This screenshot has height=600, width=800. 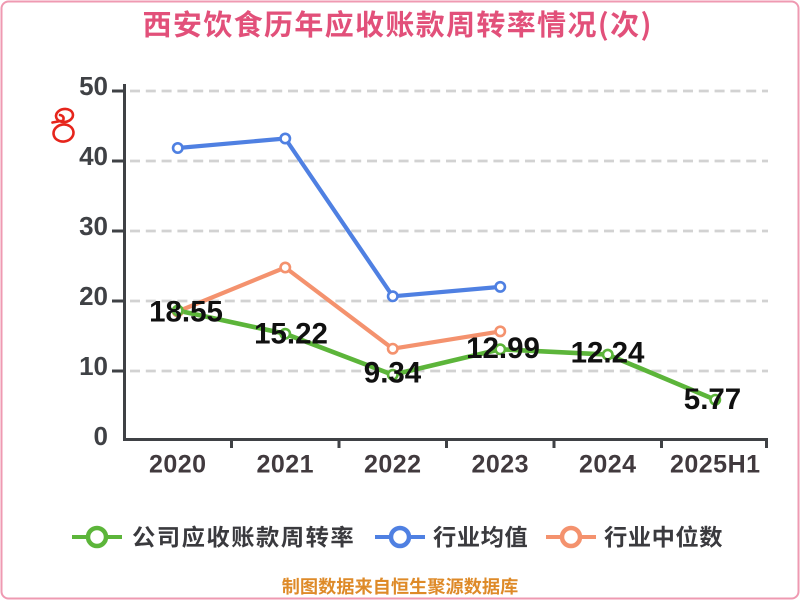 What do you see at coordinates (712, 399) in the screenshot?
I see `svg-text: 5.77` at bounding box center [712, 399].